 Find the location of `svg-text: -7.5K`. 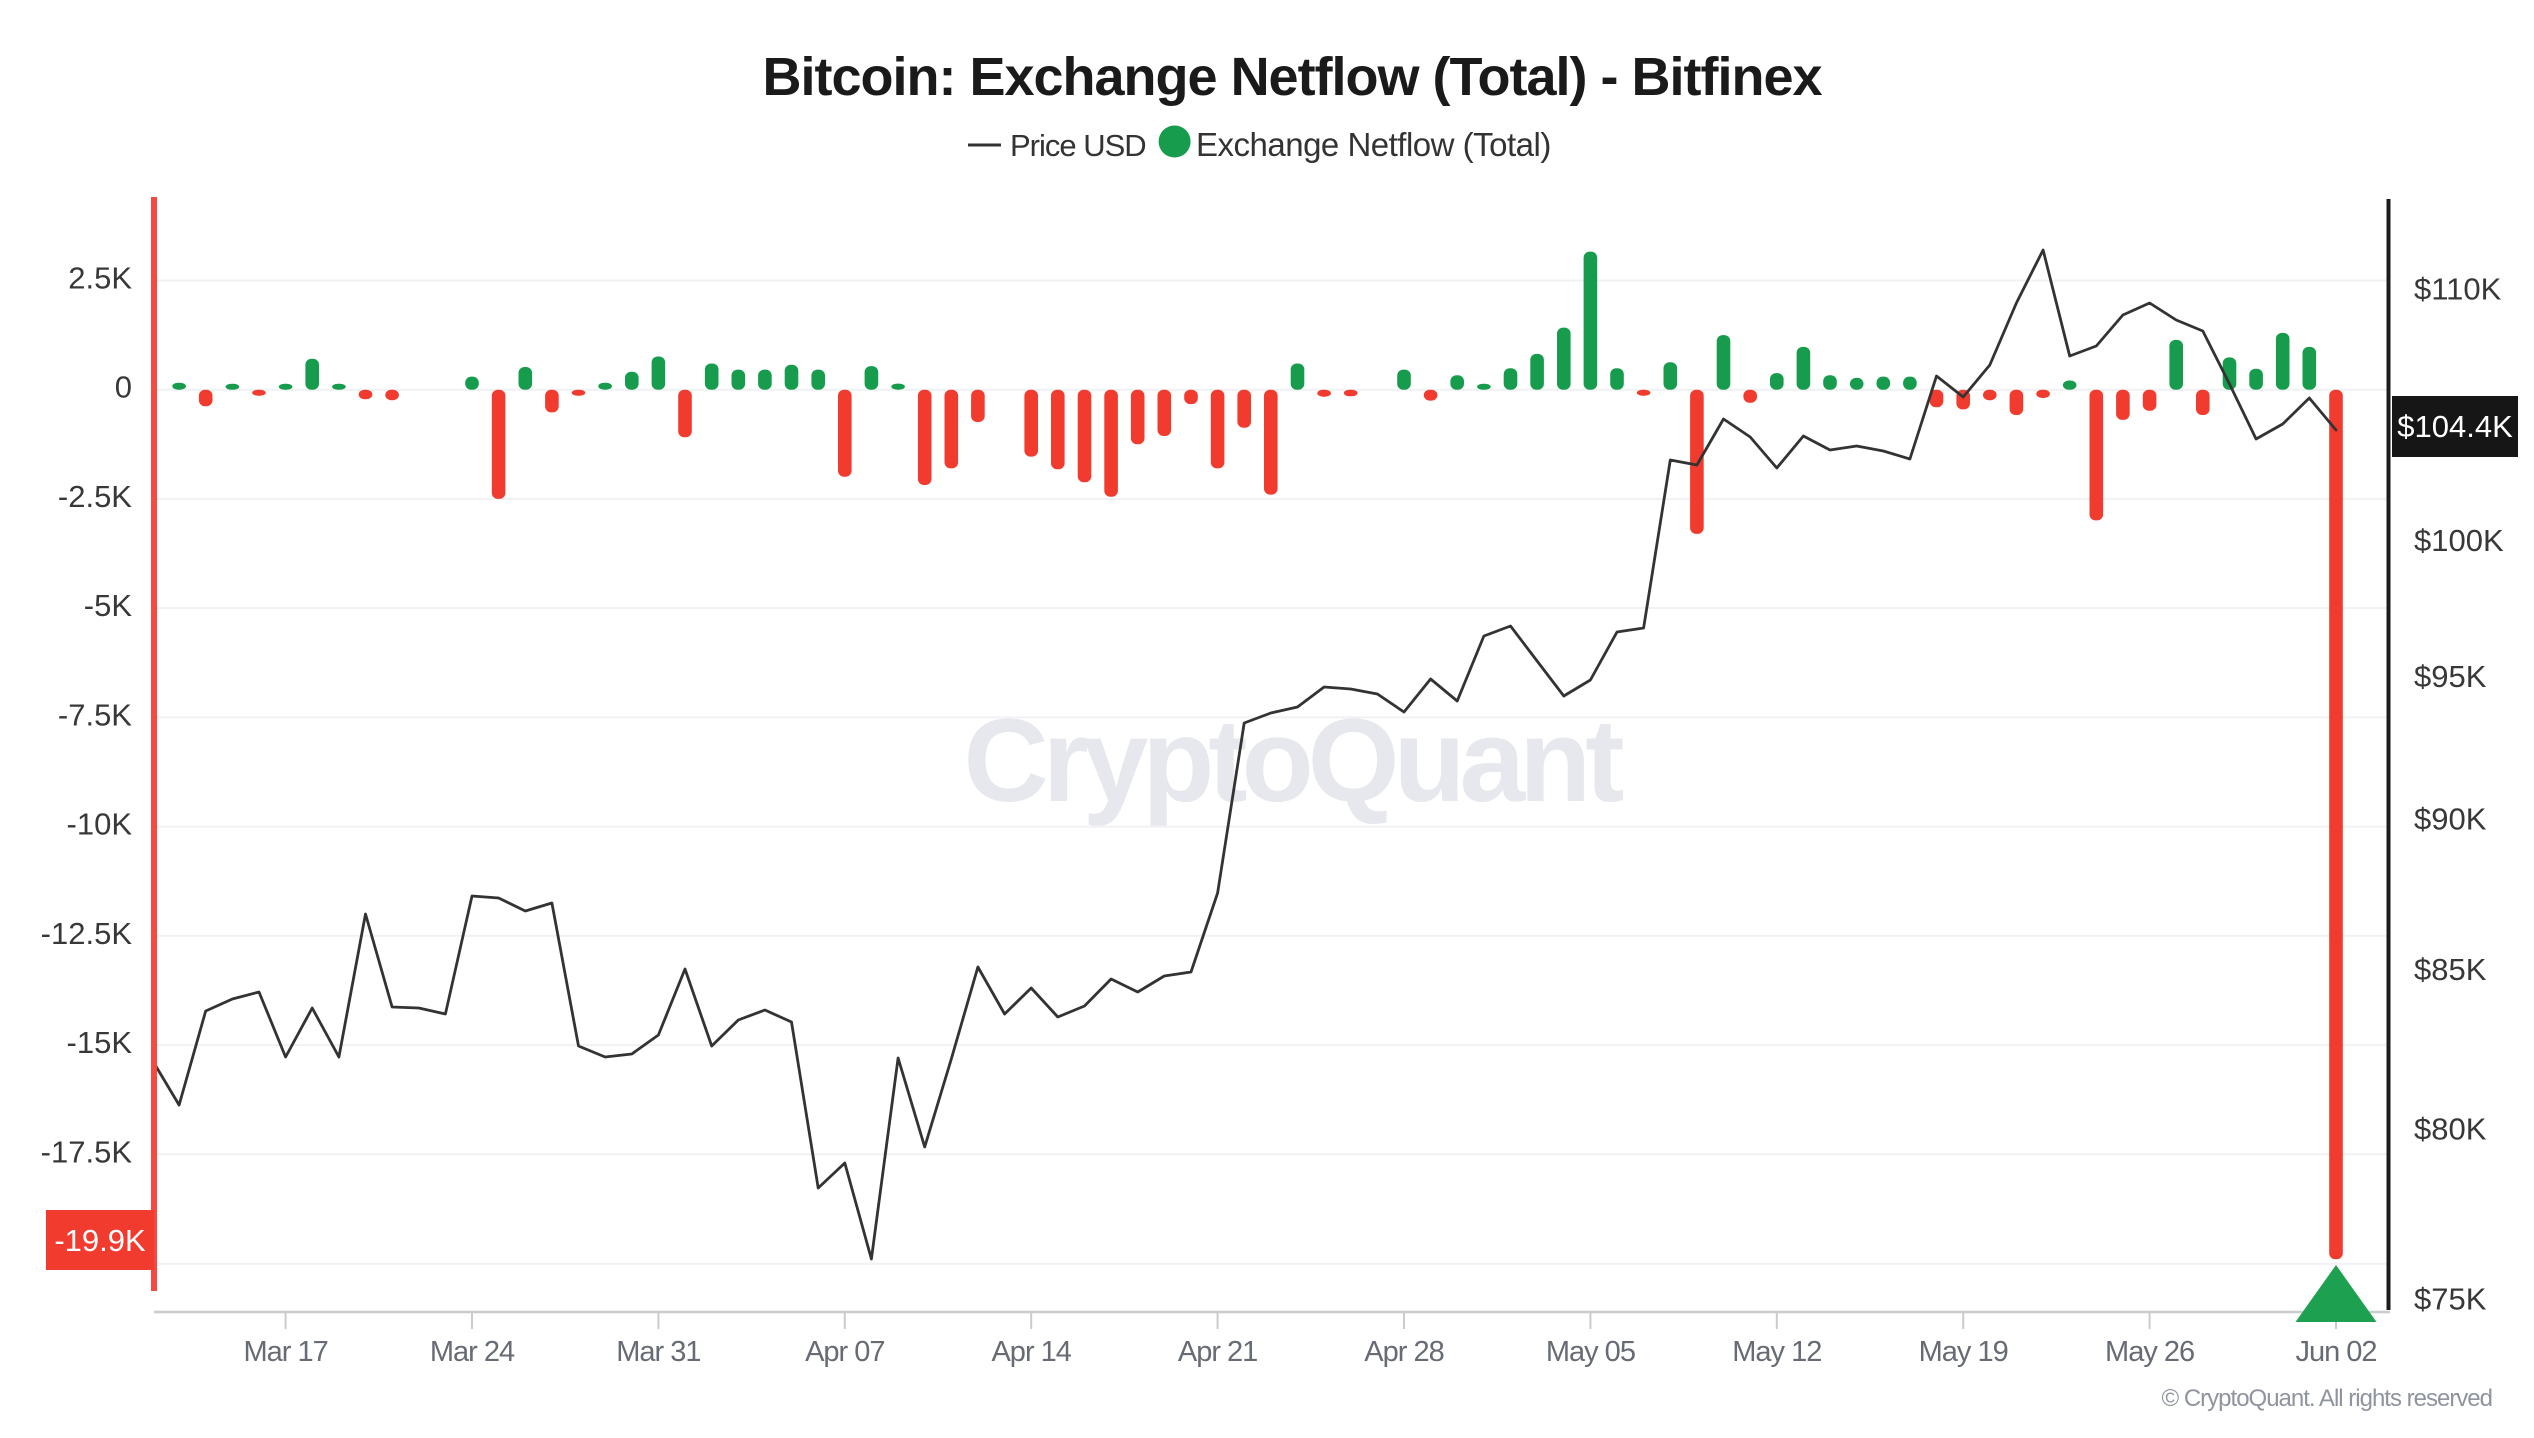

svg-text: -7.5K is located at coordinates (95, 714).